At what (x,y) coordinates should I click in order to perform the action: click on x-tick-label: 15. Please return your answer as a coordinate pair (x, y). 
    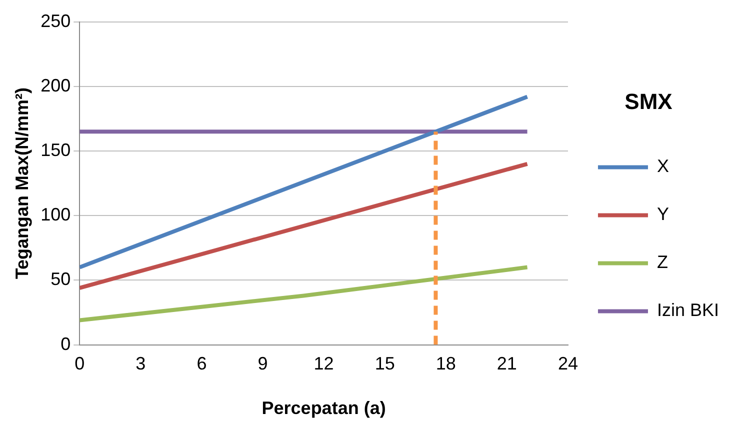
    Looking at the image, I should click on (384, 364).